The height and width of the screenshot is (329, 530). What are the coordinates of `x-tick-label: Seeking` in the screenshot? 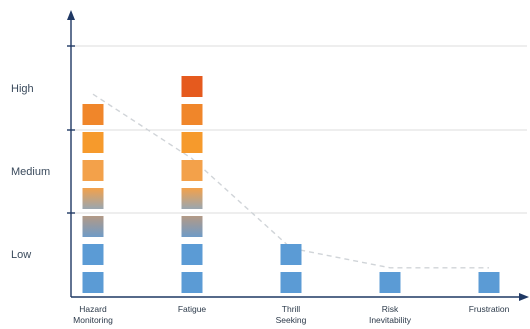 It's located at (291, 320).